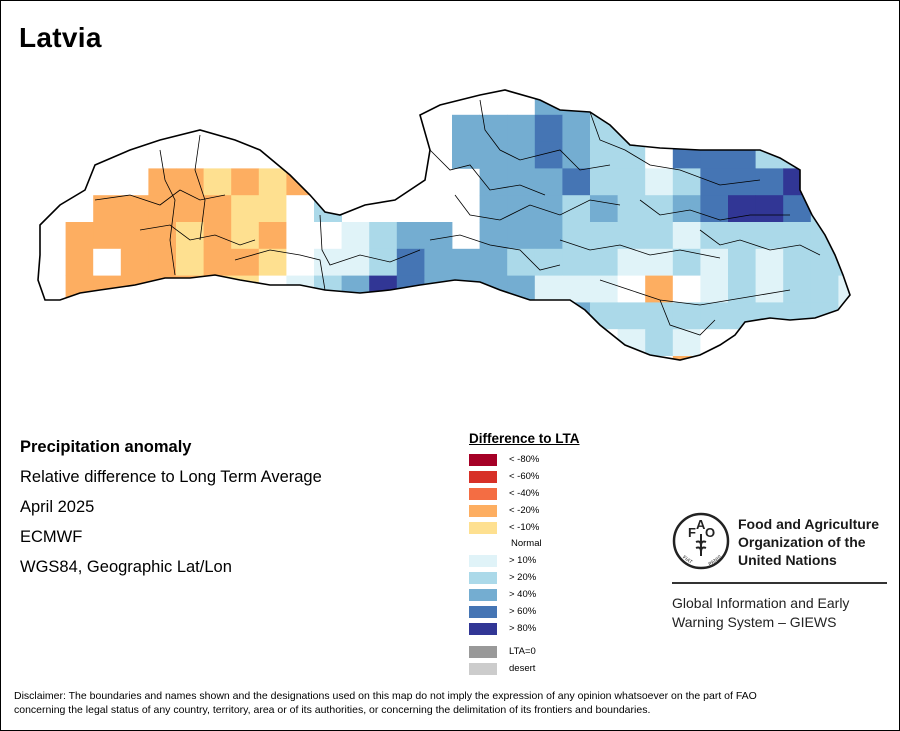  What do you see at coordinates (524, 578) in the screenshot?
I see `legend-row: > 20%` at bounding box center [524, 578].